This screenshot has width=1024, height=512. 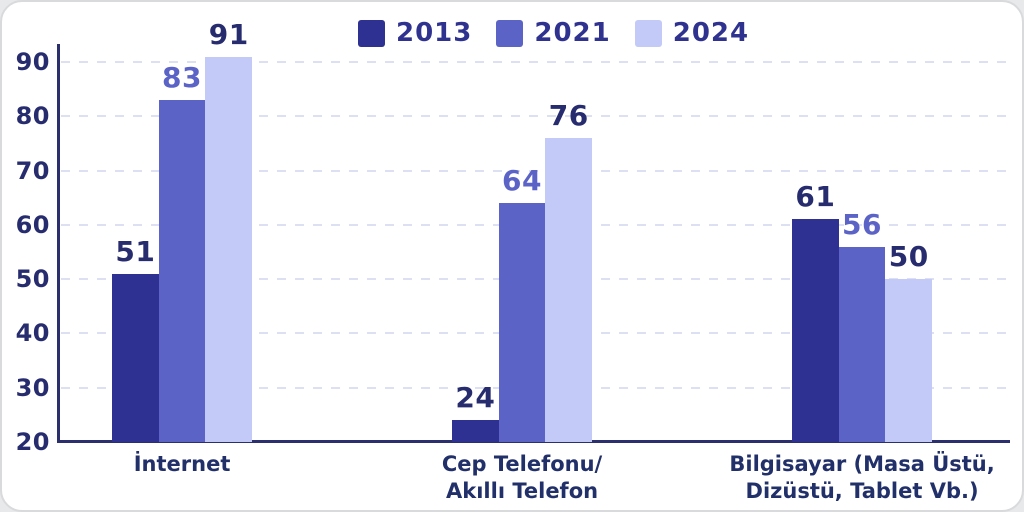 What do you see at coordinates (182, 77) in the screenshot?
I see `bar-value-label: 83` at bounding box center [182, 77].